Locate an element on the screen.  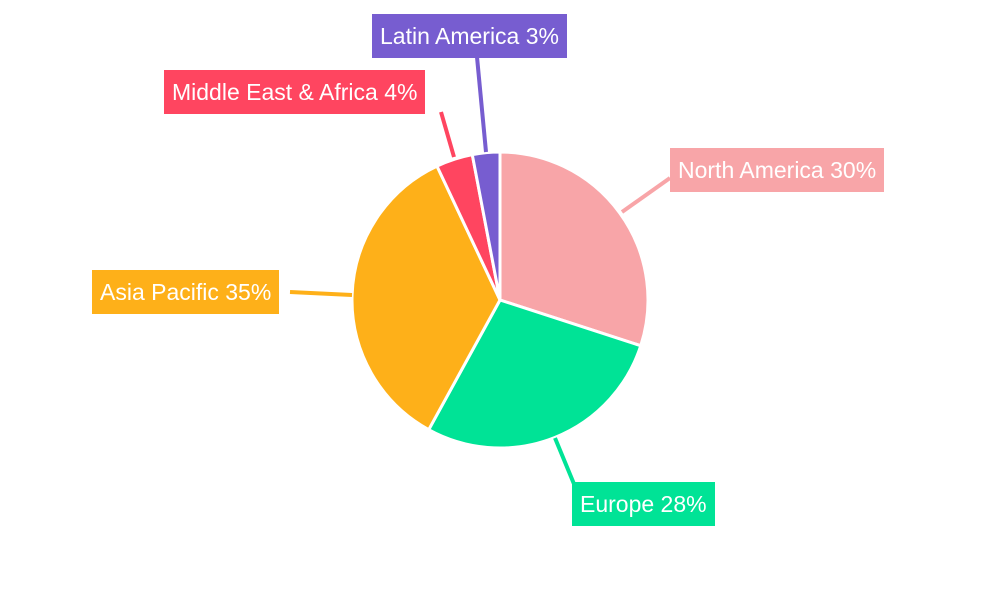
leader-asia-pacific is located at coordinates (321, 293).